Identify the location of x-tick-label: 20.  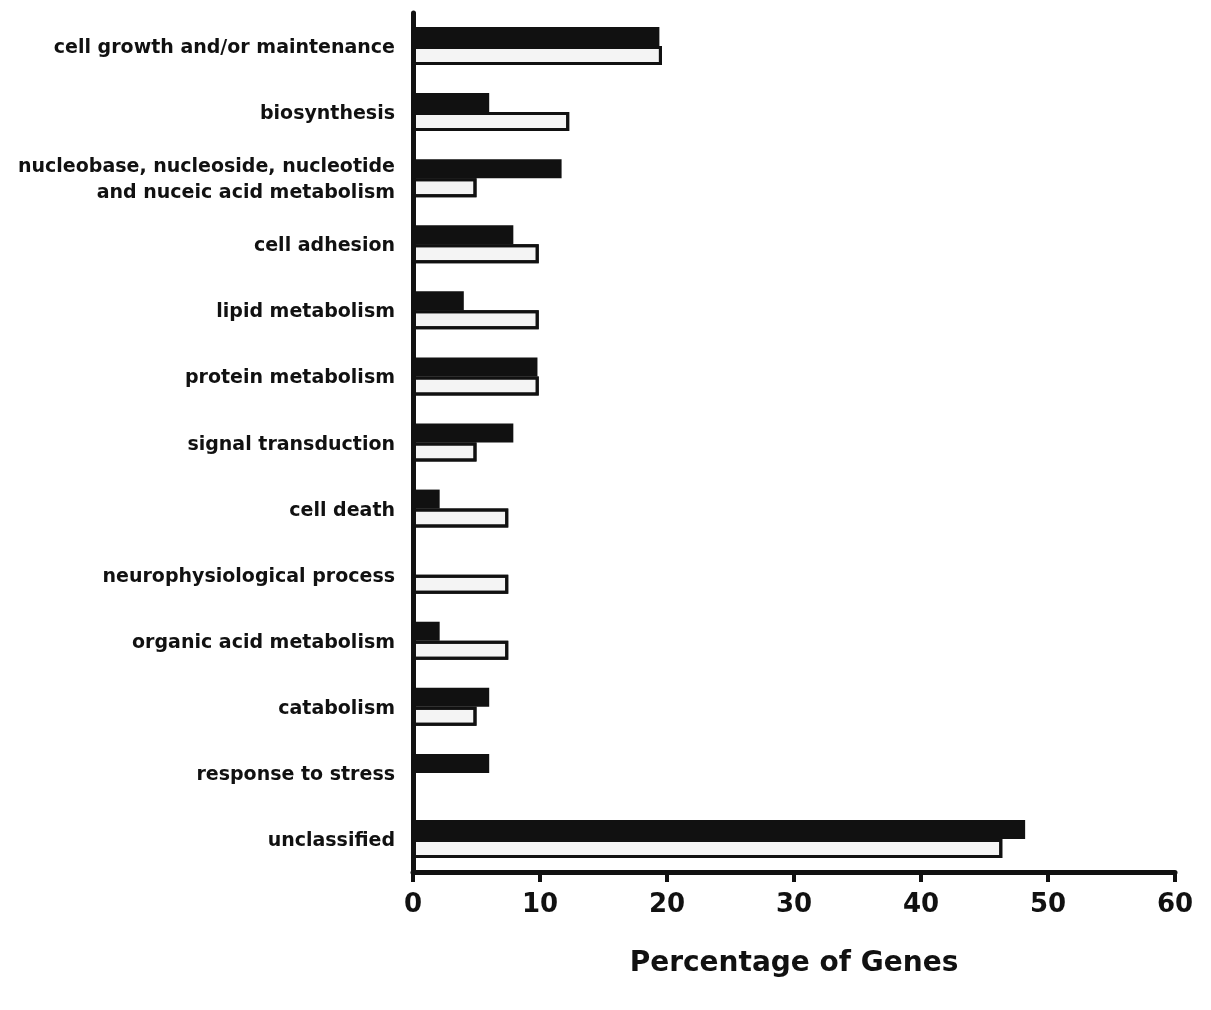
(667, 903).